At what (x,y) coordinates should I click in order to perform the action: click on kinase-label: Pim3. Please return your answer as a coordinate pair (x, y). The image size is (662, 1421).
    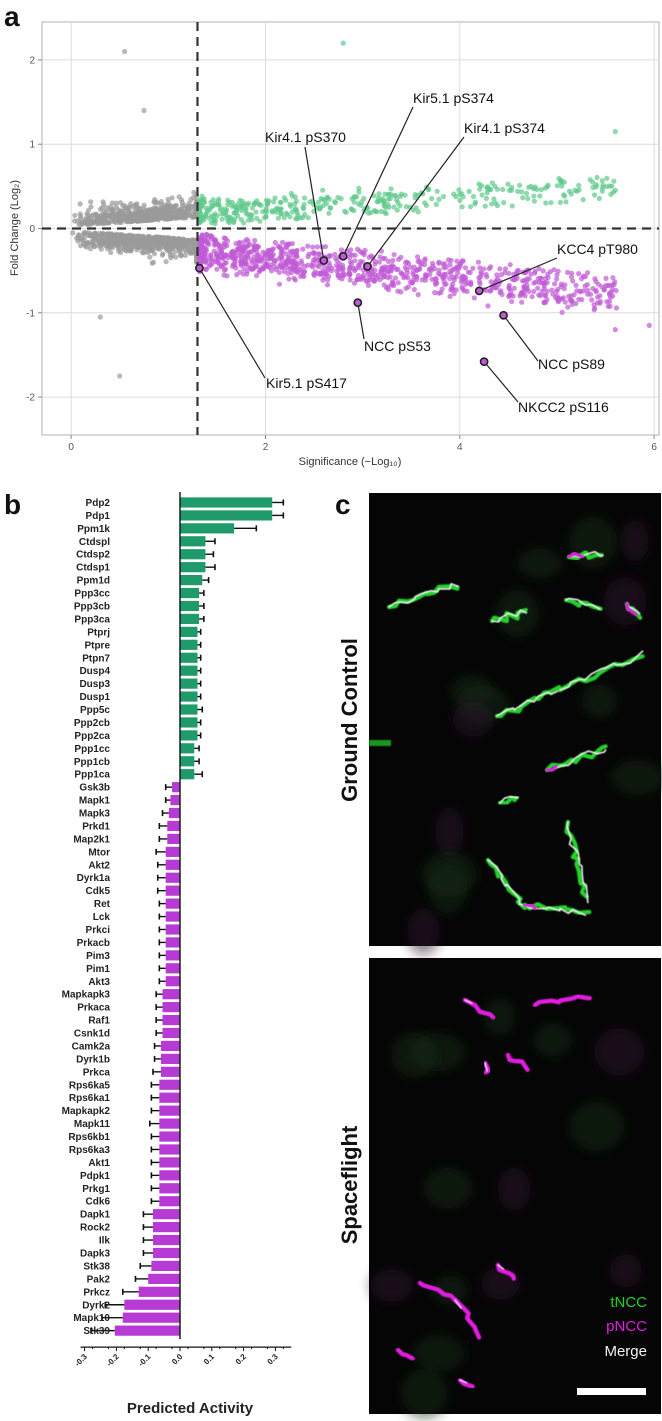
    Looking at the image, I should click on (98, 956).